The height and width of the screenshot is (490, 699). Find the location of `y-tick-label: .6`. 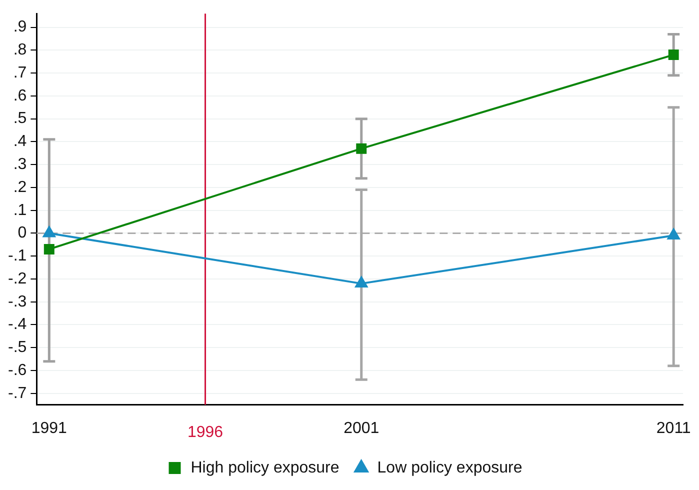

y-tick-label: .6 is located at coordinates (20, 95).